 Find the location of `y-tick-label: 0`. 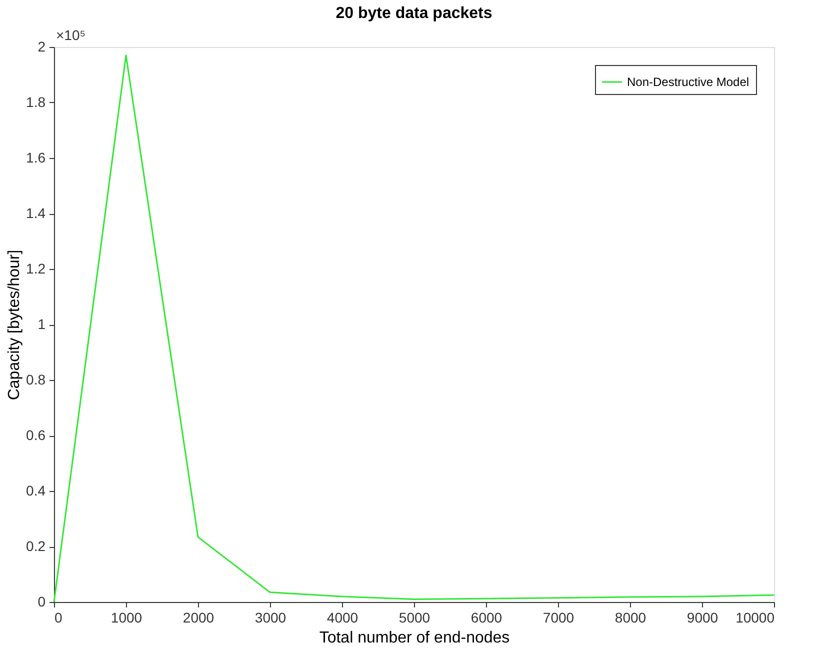

y-tick-label: 0 is located at coordinates (42, 602).